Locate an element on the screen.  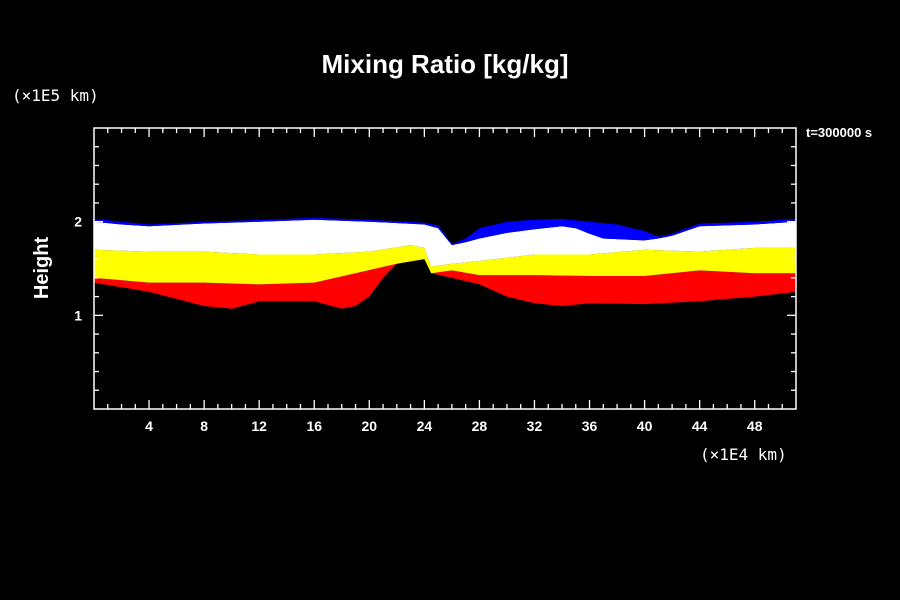
x-tick-label: 44 is located at coordinates (700, 426).